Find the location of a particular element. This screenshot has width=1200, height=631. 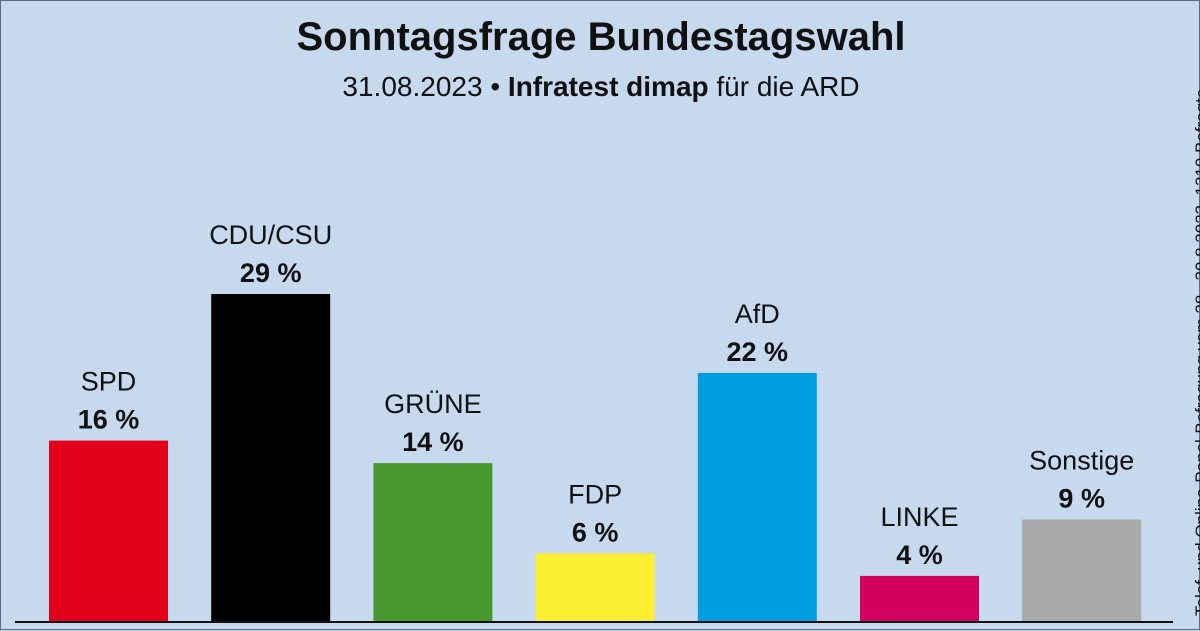

value-label-fdp: 6 % is located at coordinates (595, 532).